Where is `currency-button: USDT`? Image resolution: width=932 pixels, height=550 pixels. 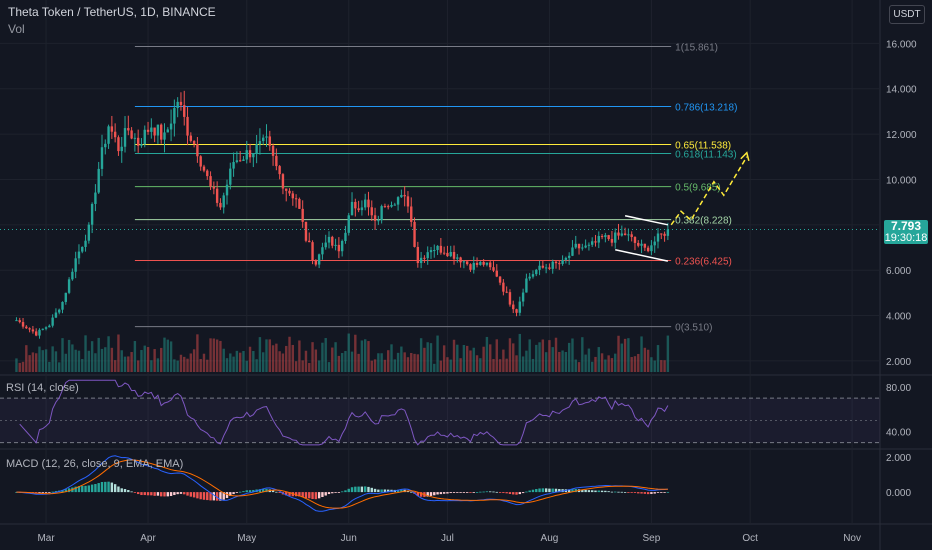
currency-button: USDT is located at coordinates (907, 14).